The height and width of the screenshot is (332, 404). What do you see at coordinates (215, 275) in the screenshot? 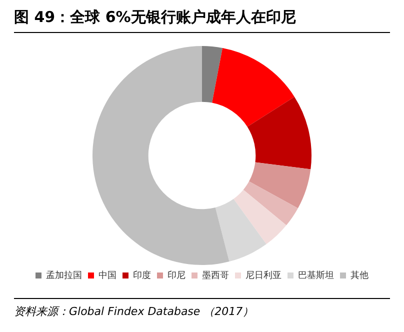
I see `legend-label: 墨西哥` at bounding box center [215, 275].